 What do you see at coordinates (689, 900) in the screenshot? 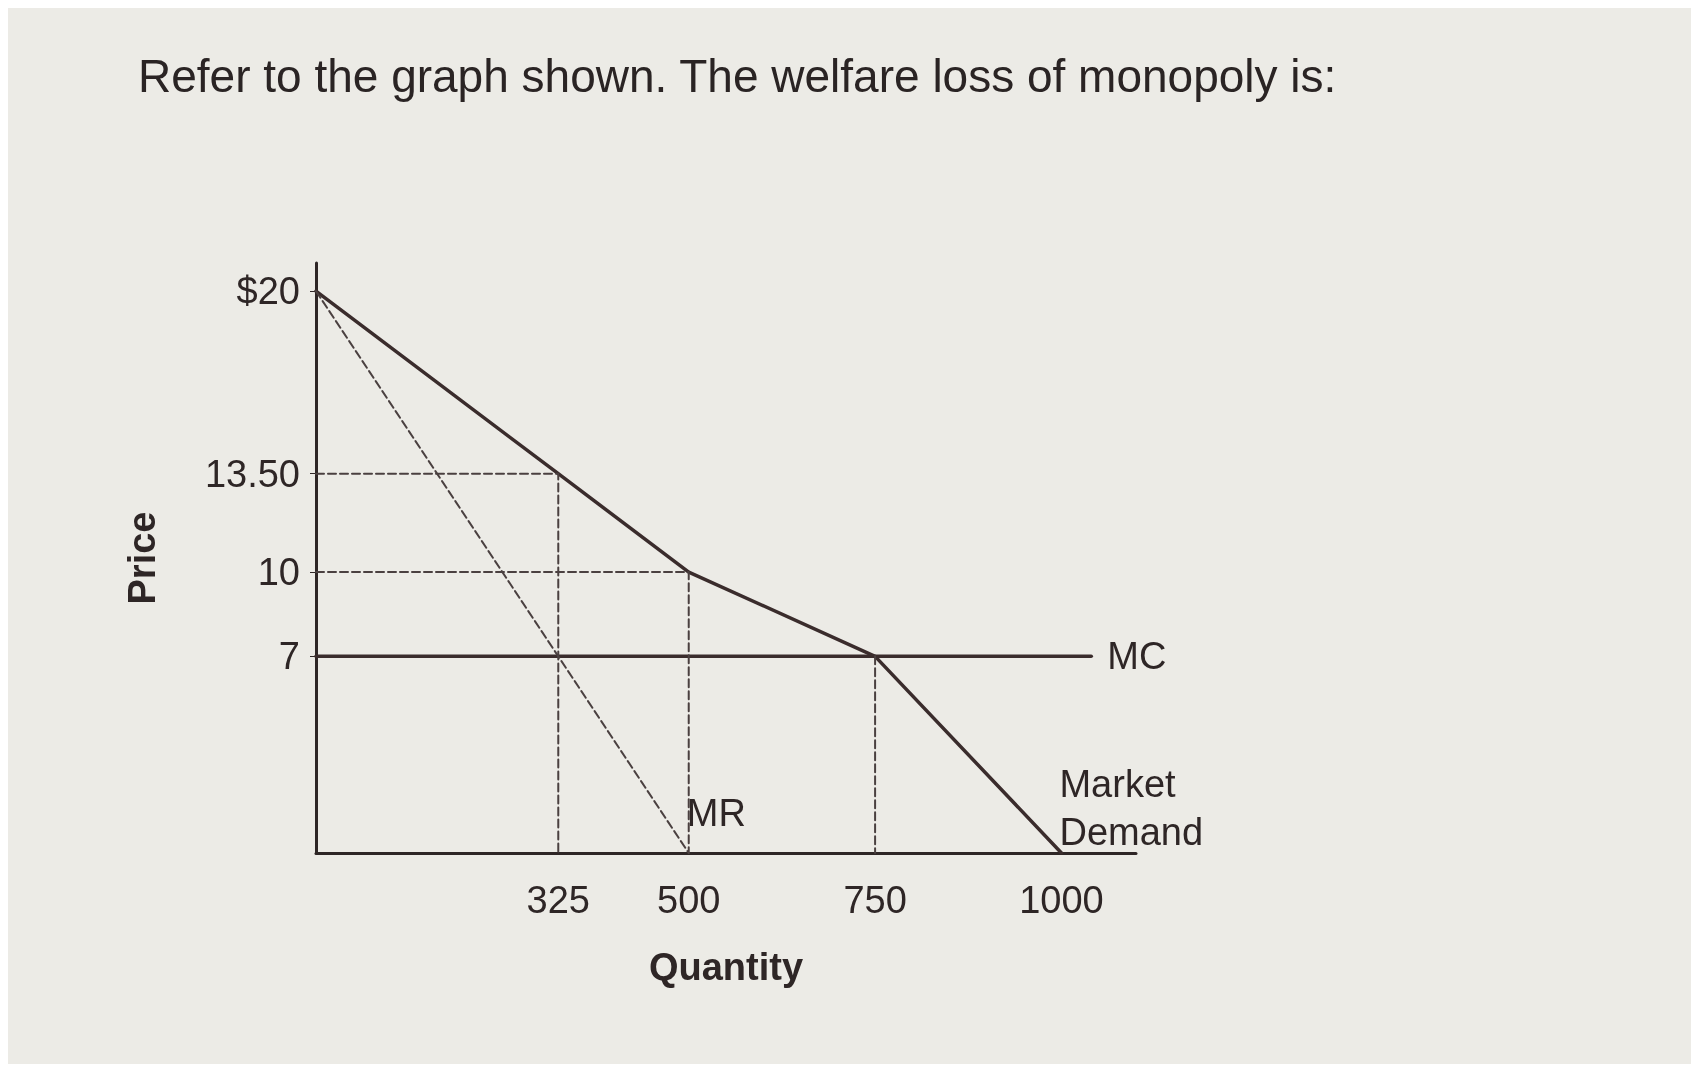
I see `x-tick-label: 500` at bounding box center [689, 900].